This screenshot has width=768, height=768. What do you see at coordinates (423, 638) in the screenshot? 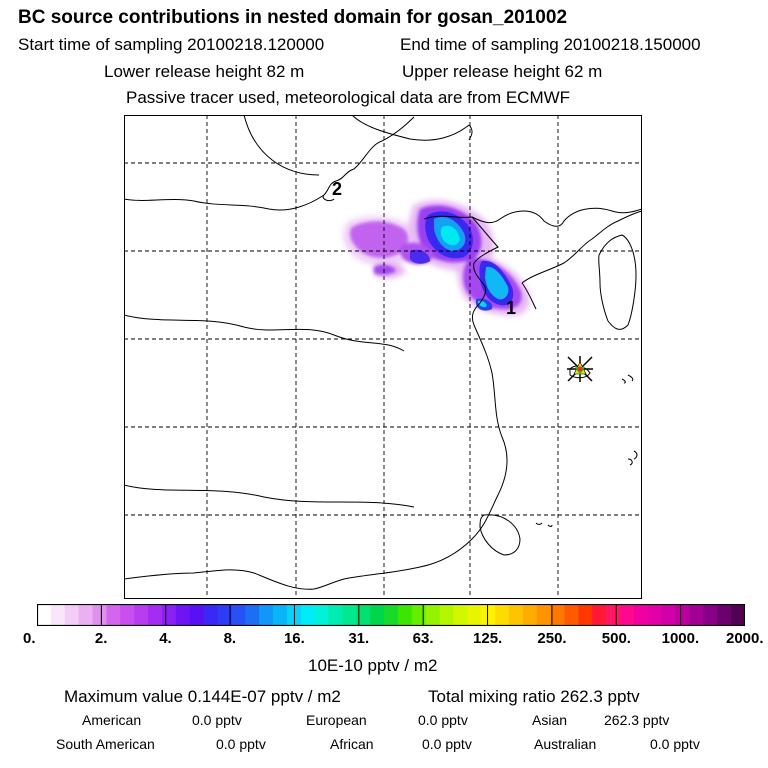
I see `colorbar-tick-label: 63.` at bounding box center [423, 638].